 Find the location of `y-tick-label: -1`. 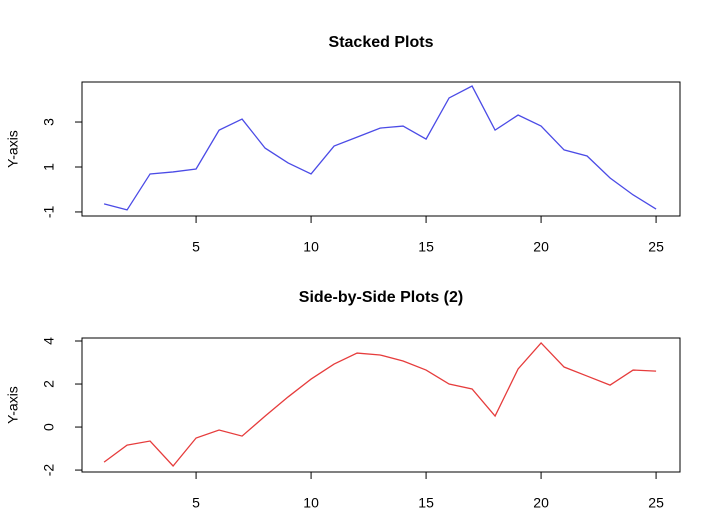

y-tick-label: -1 is located at coordinates (49, 212).